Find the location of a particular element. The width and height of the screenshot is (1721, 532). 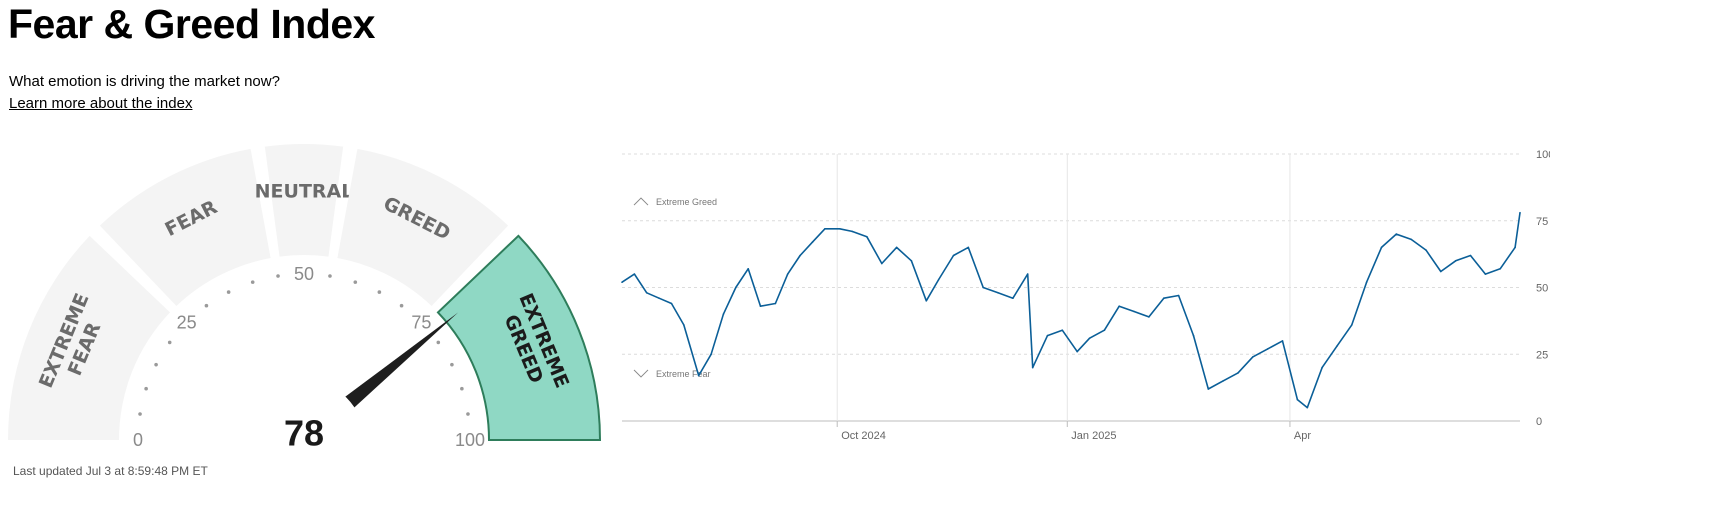

chevron-down-icon is located at coordinates (641, 373).